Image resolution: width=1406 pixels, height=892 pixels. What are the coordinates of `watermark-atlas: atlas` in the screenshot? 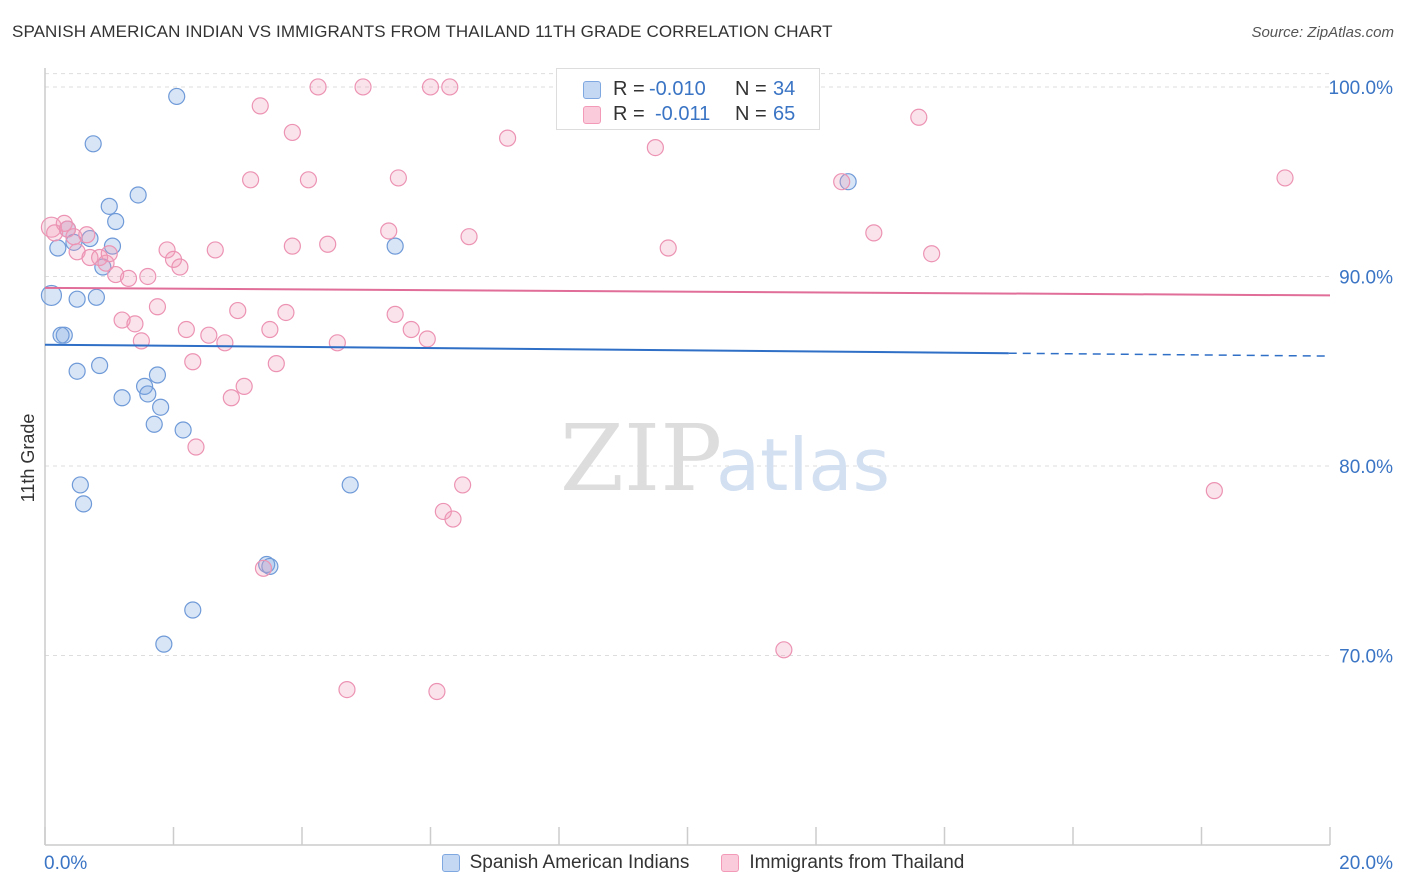 It's located at (803, 465).